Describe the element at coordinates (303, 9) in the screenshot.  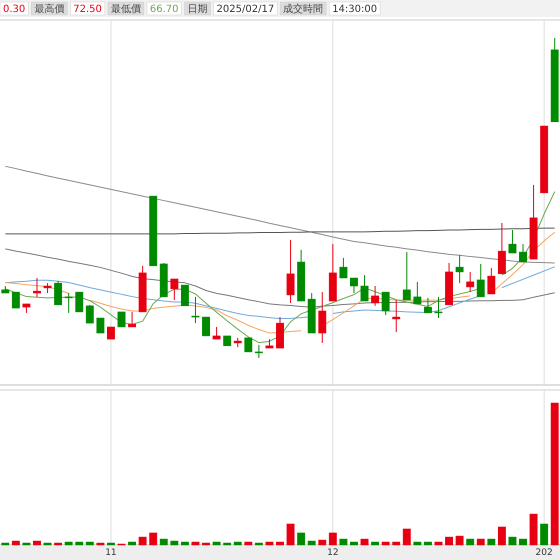
I see `text: 成交時間` at that location.